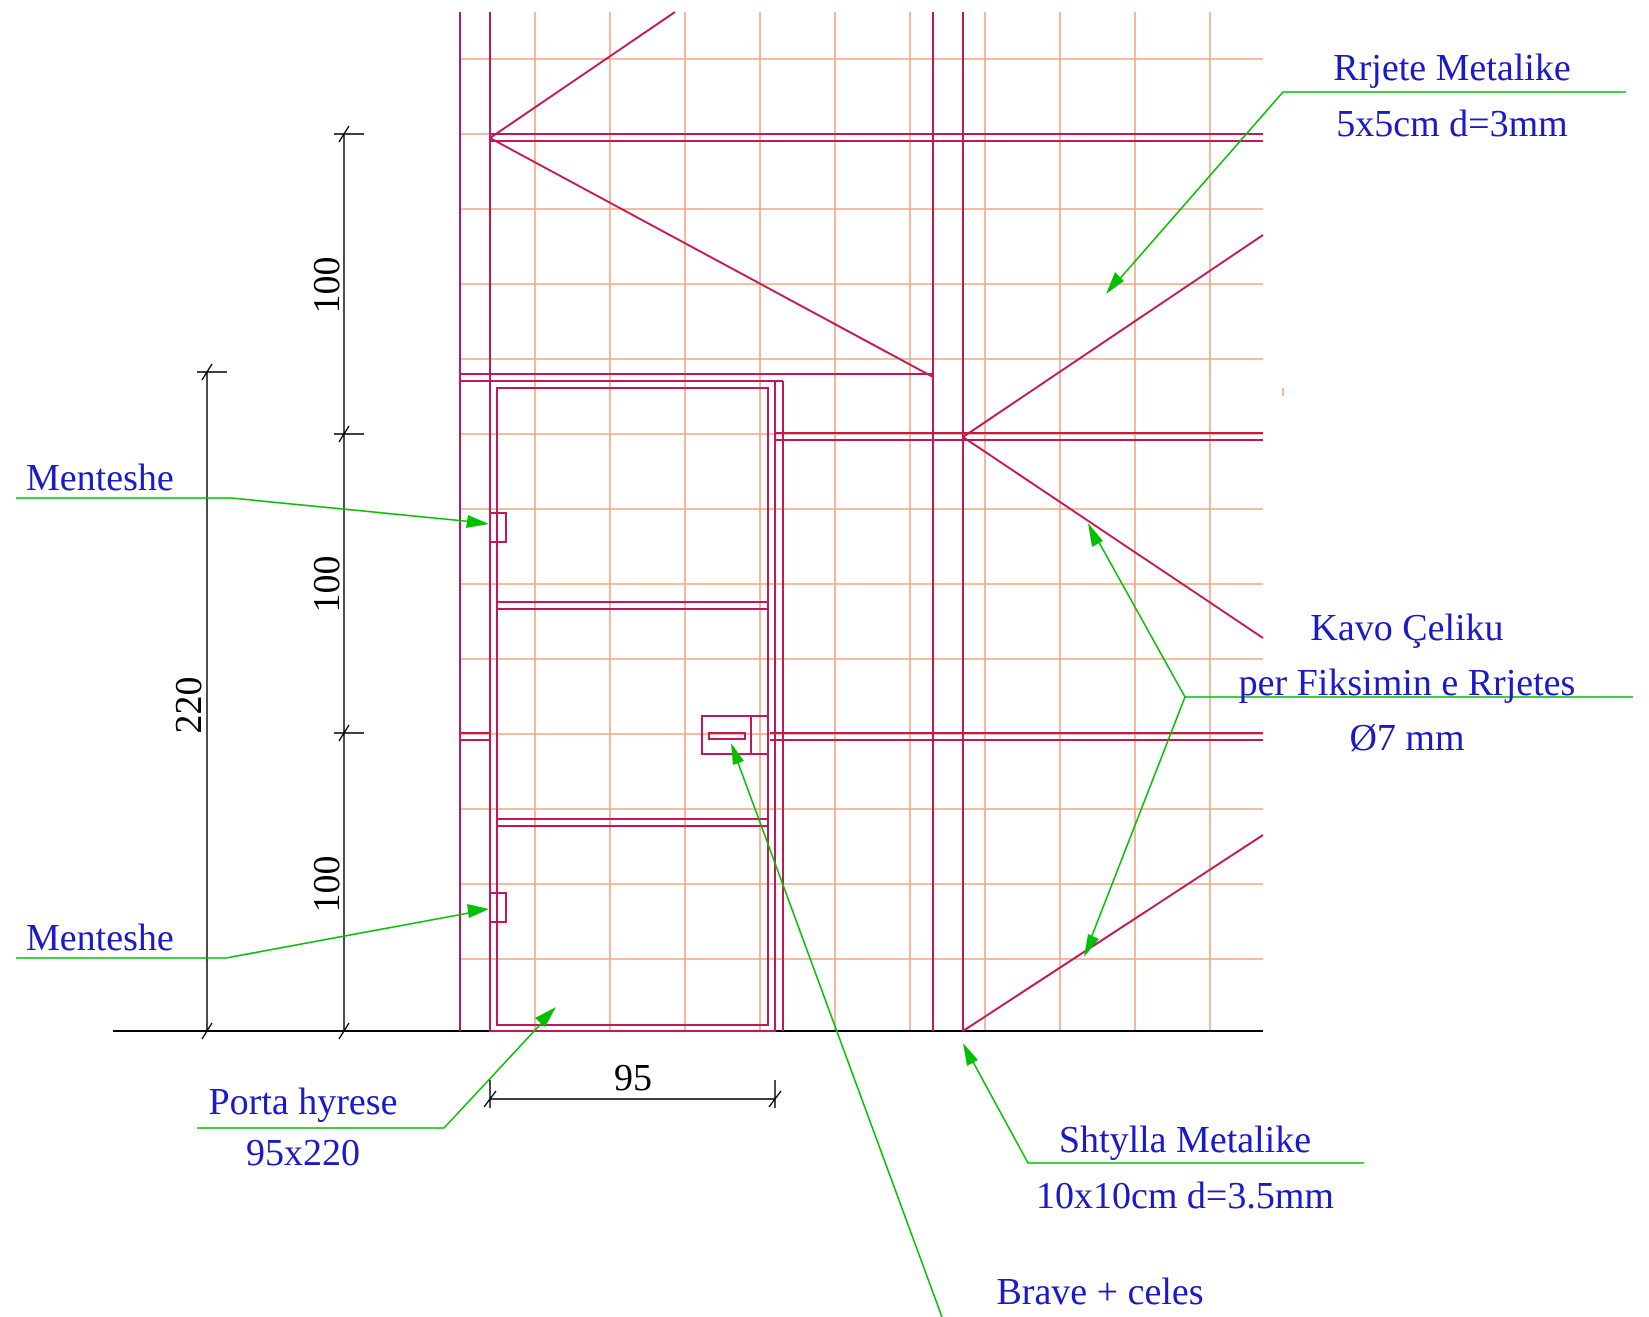  What do you see at coordinates (207, 1031) in the screenshot?
I see `tick-220-bot-slash` at bounding box center [207, 1031].